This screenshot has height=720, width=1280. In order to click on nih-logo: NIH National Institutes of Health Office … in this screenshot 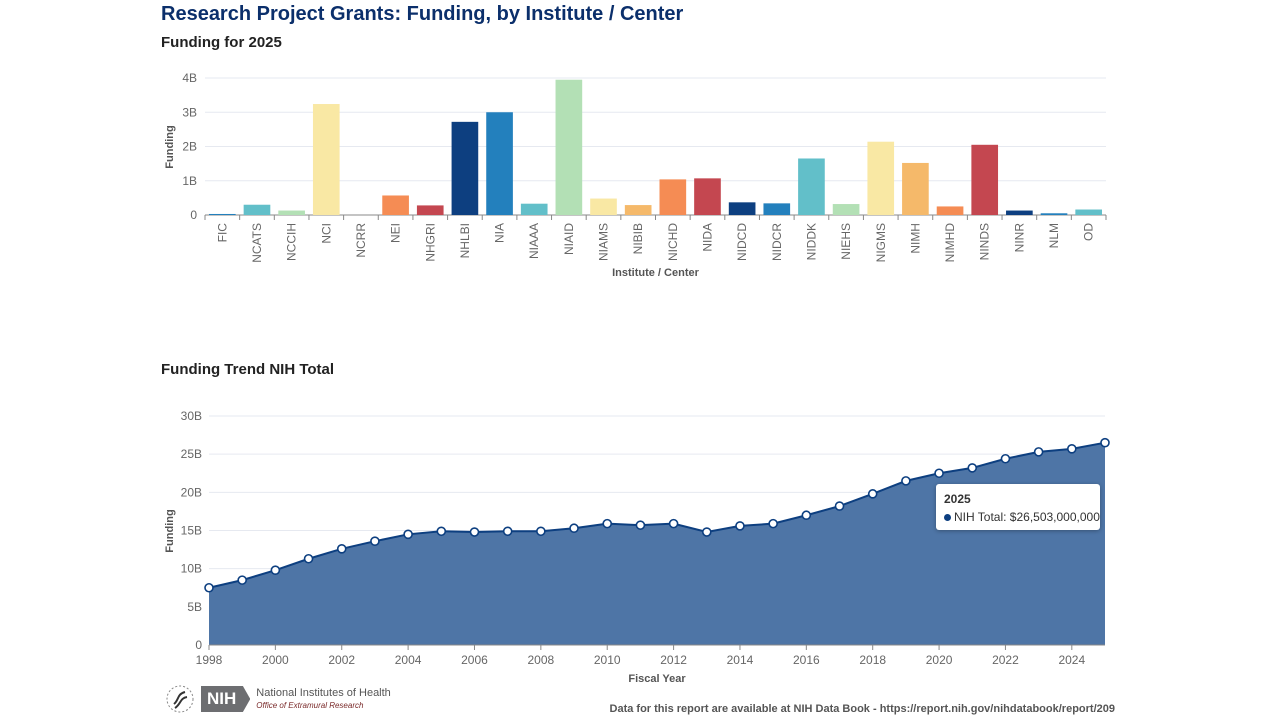, I will do `click(278, 699)`.